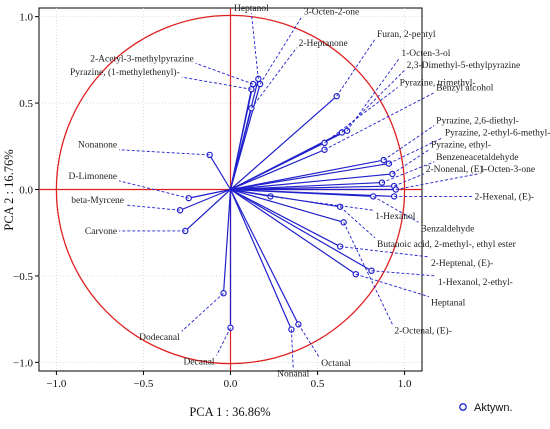 The height and width of the screenshot is (429, 550). Describe the element at coordinates (97, 146) in the screenshot. I see `point-label: Nonanone` at that location.